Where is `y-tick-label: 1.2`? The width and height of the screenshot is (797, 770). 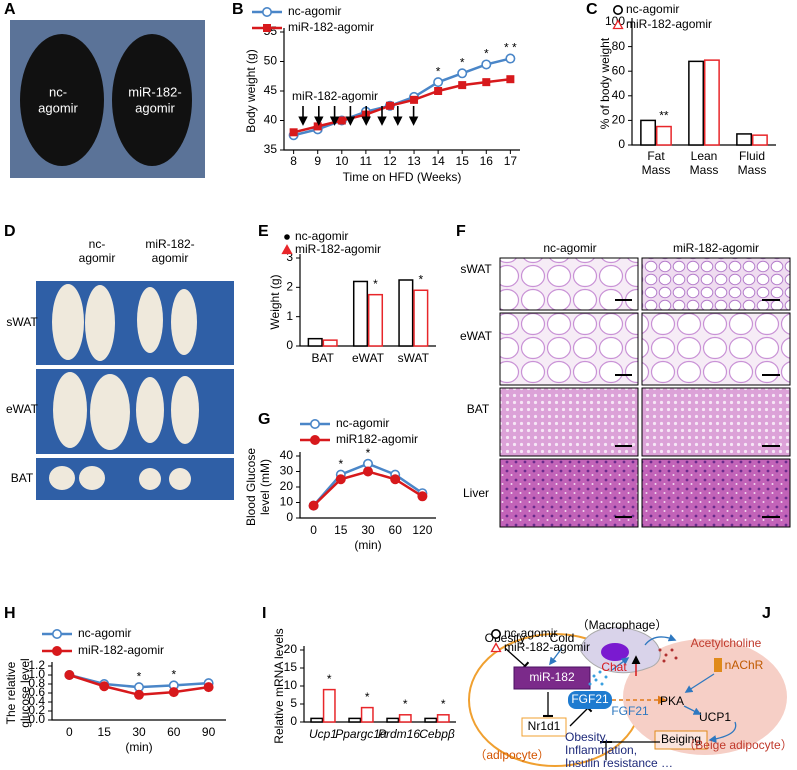
y-tick-label: 1.2 is located at coordinates (36, 665).